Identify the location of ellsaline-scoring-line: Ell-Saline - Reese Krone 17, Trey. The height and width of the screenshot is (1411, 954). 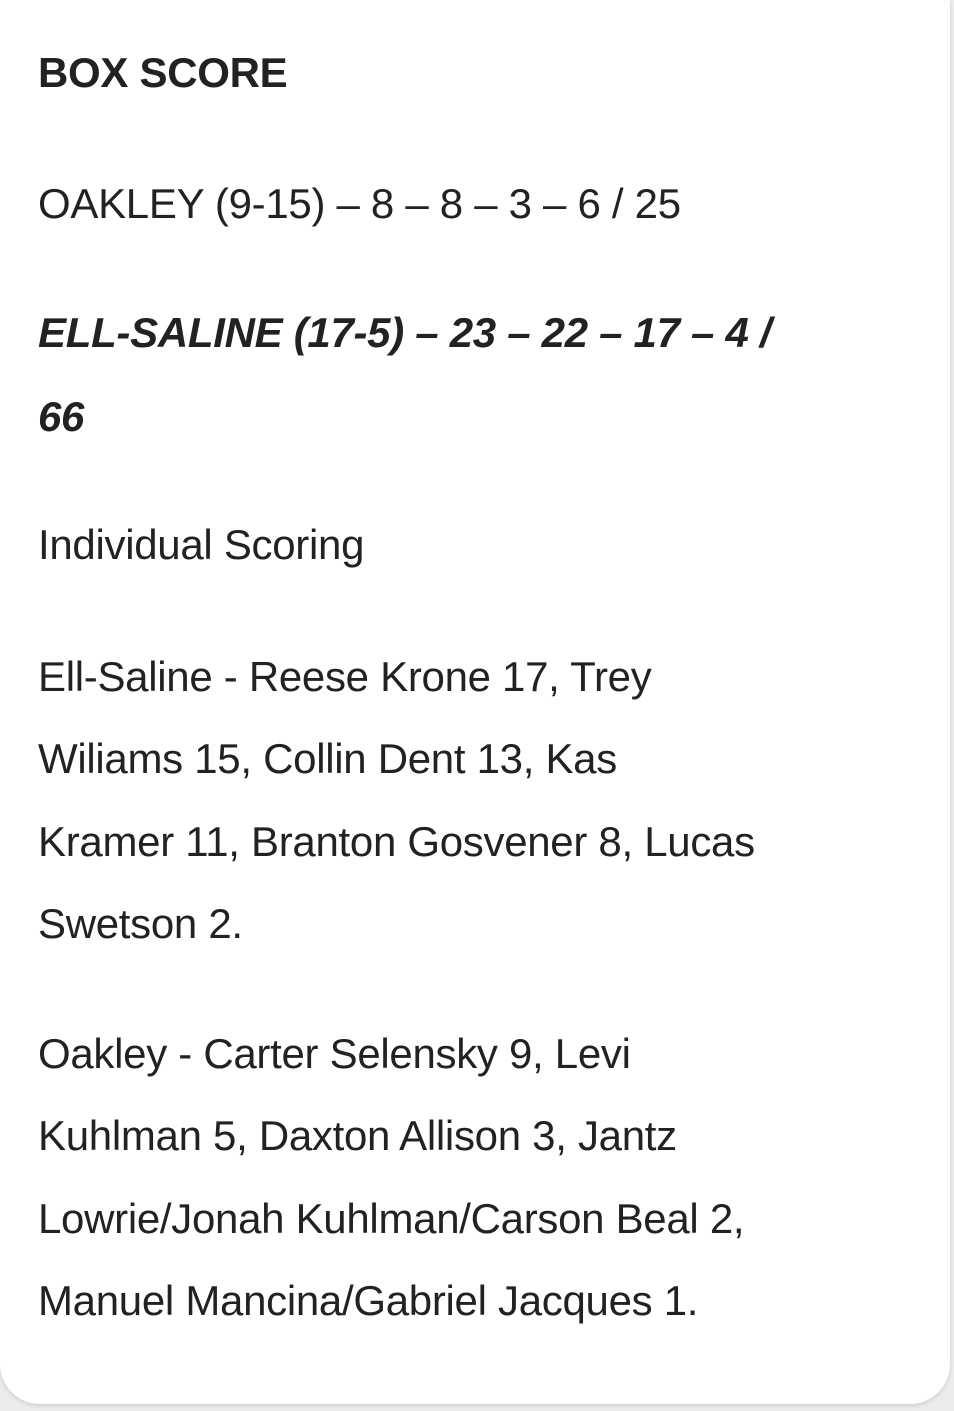
(345, 676).